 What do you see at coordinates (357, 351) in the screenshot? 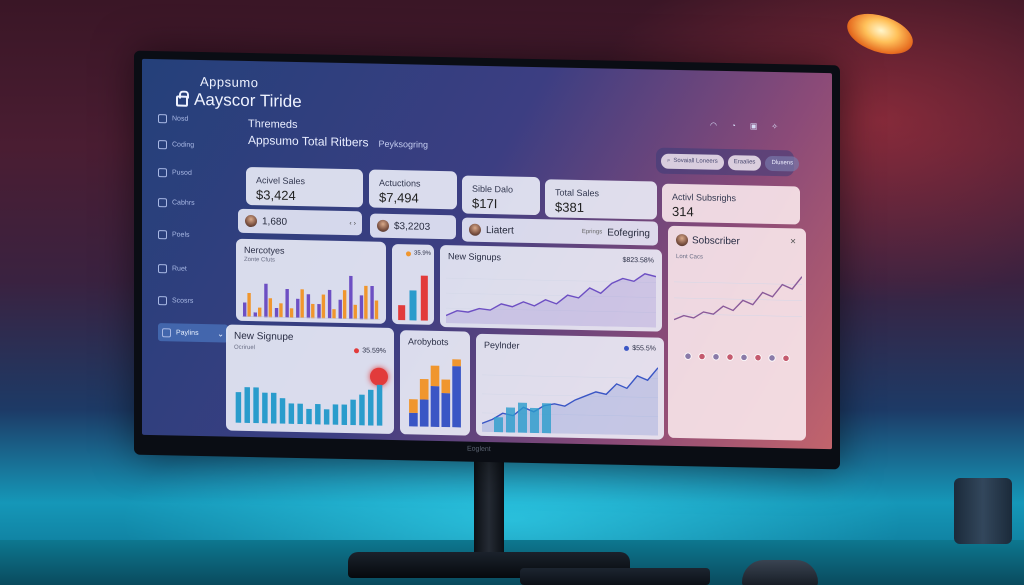
I see `legend-dot` at bounding box center [357, 351].